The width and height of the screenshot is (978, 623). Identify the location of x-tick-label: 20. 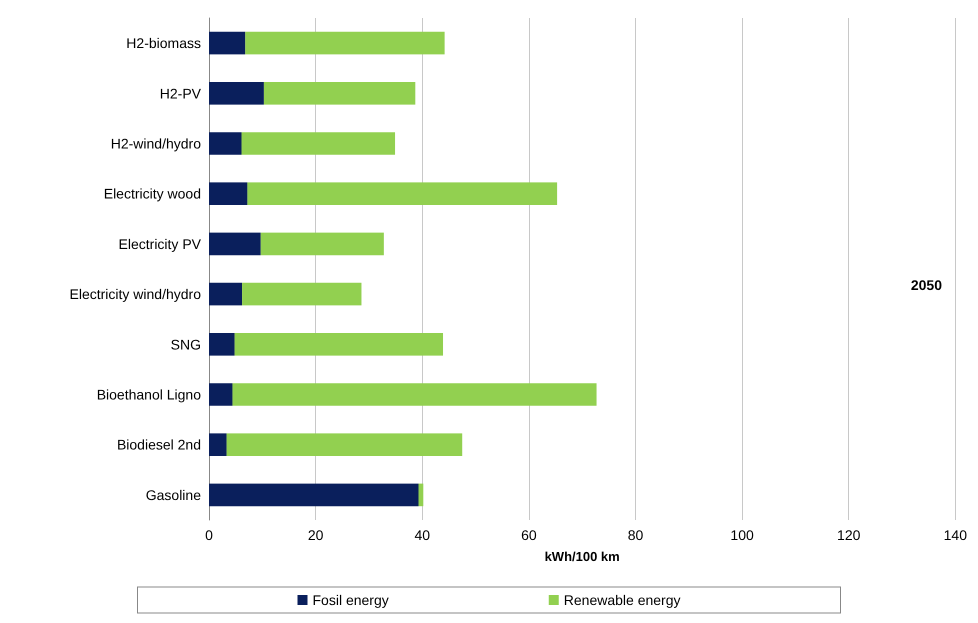
(316, 535).